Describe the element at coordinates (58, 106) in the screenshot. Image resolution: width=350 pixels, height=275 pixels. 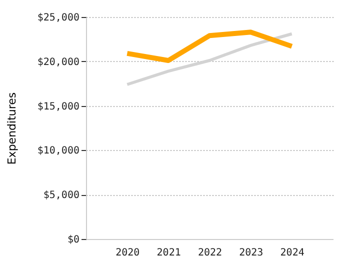
I see `y-tick-label: $15,000` at that location.